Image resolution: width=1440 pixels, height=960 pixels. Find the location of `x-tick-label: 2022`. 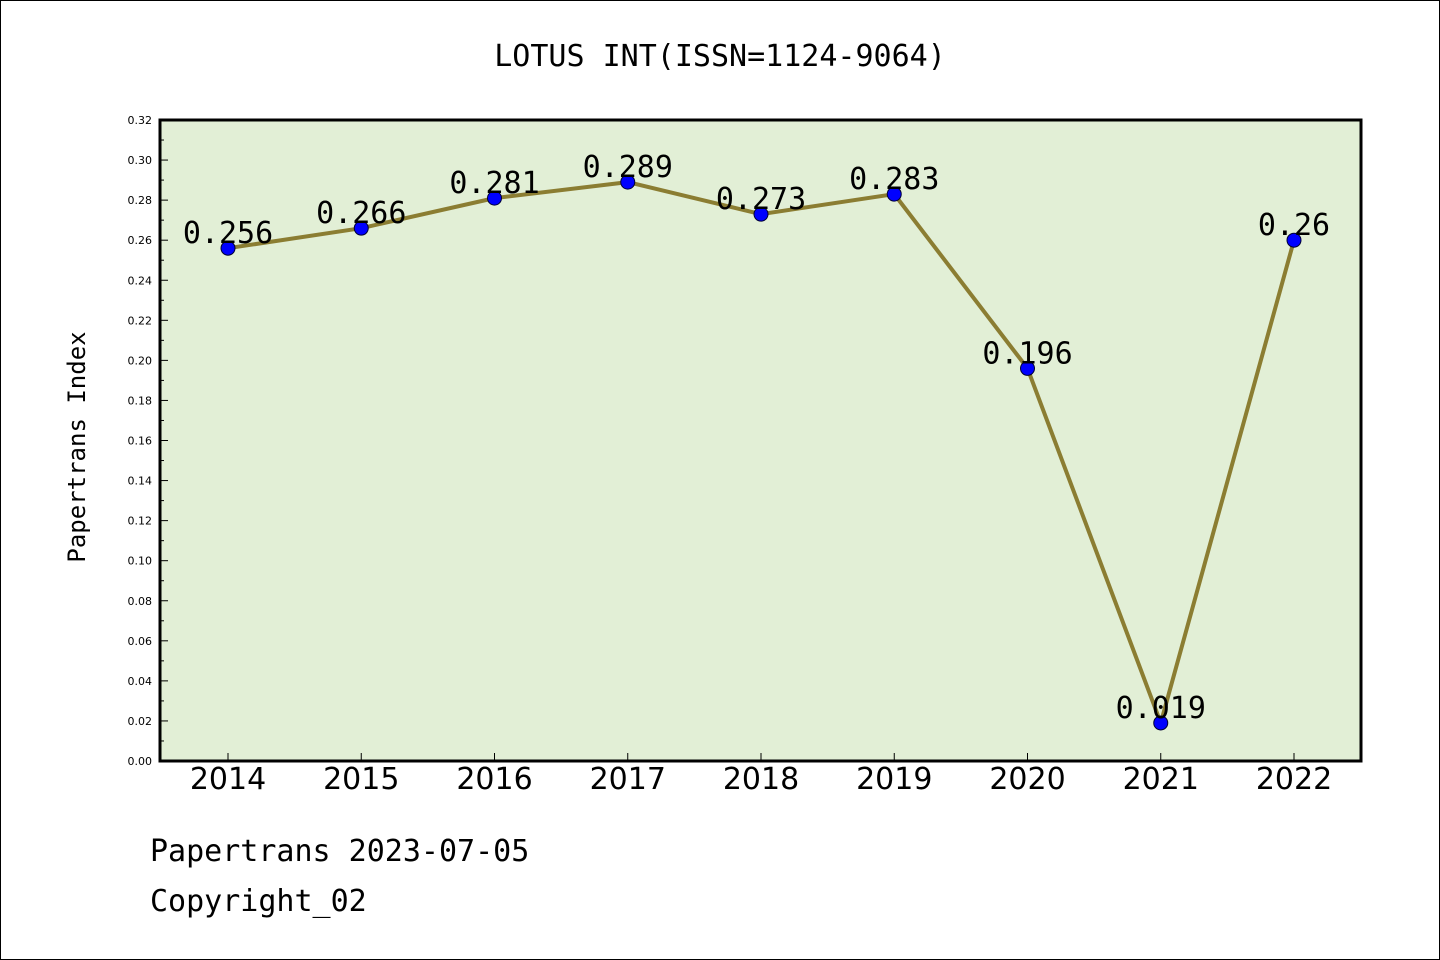

x-tick-label: 2022 is located at coordinates (1294, 779).